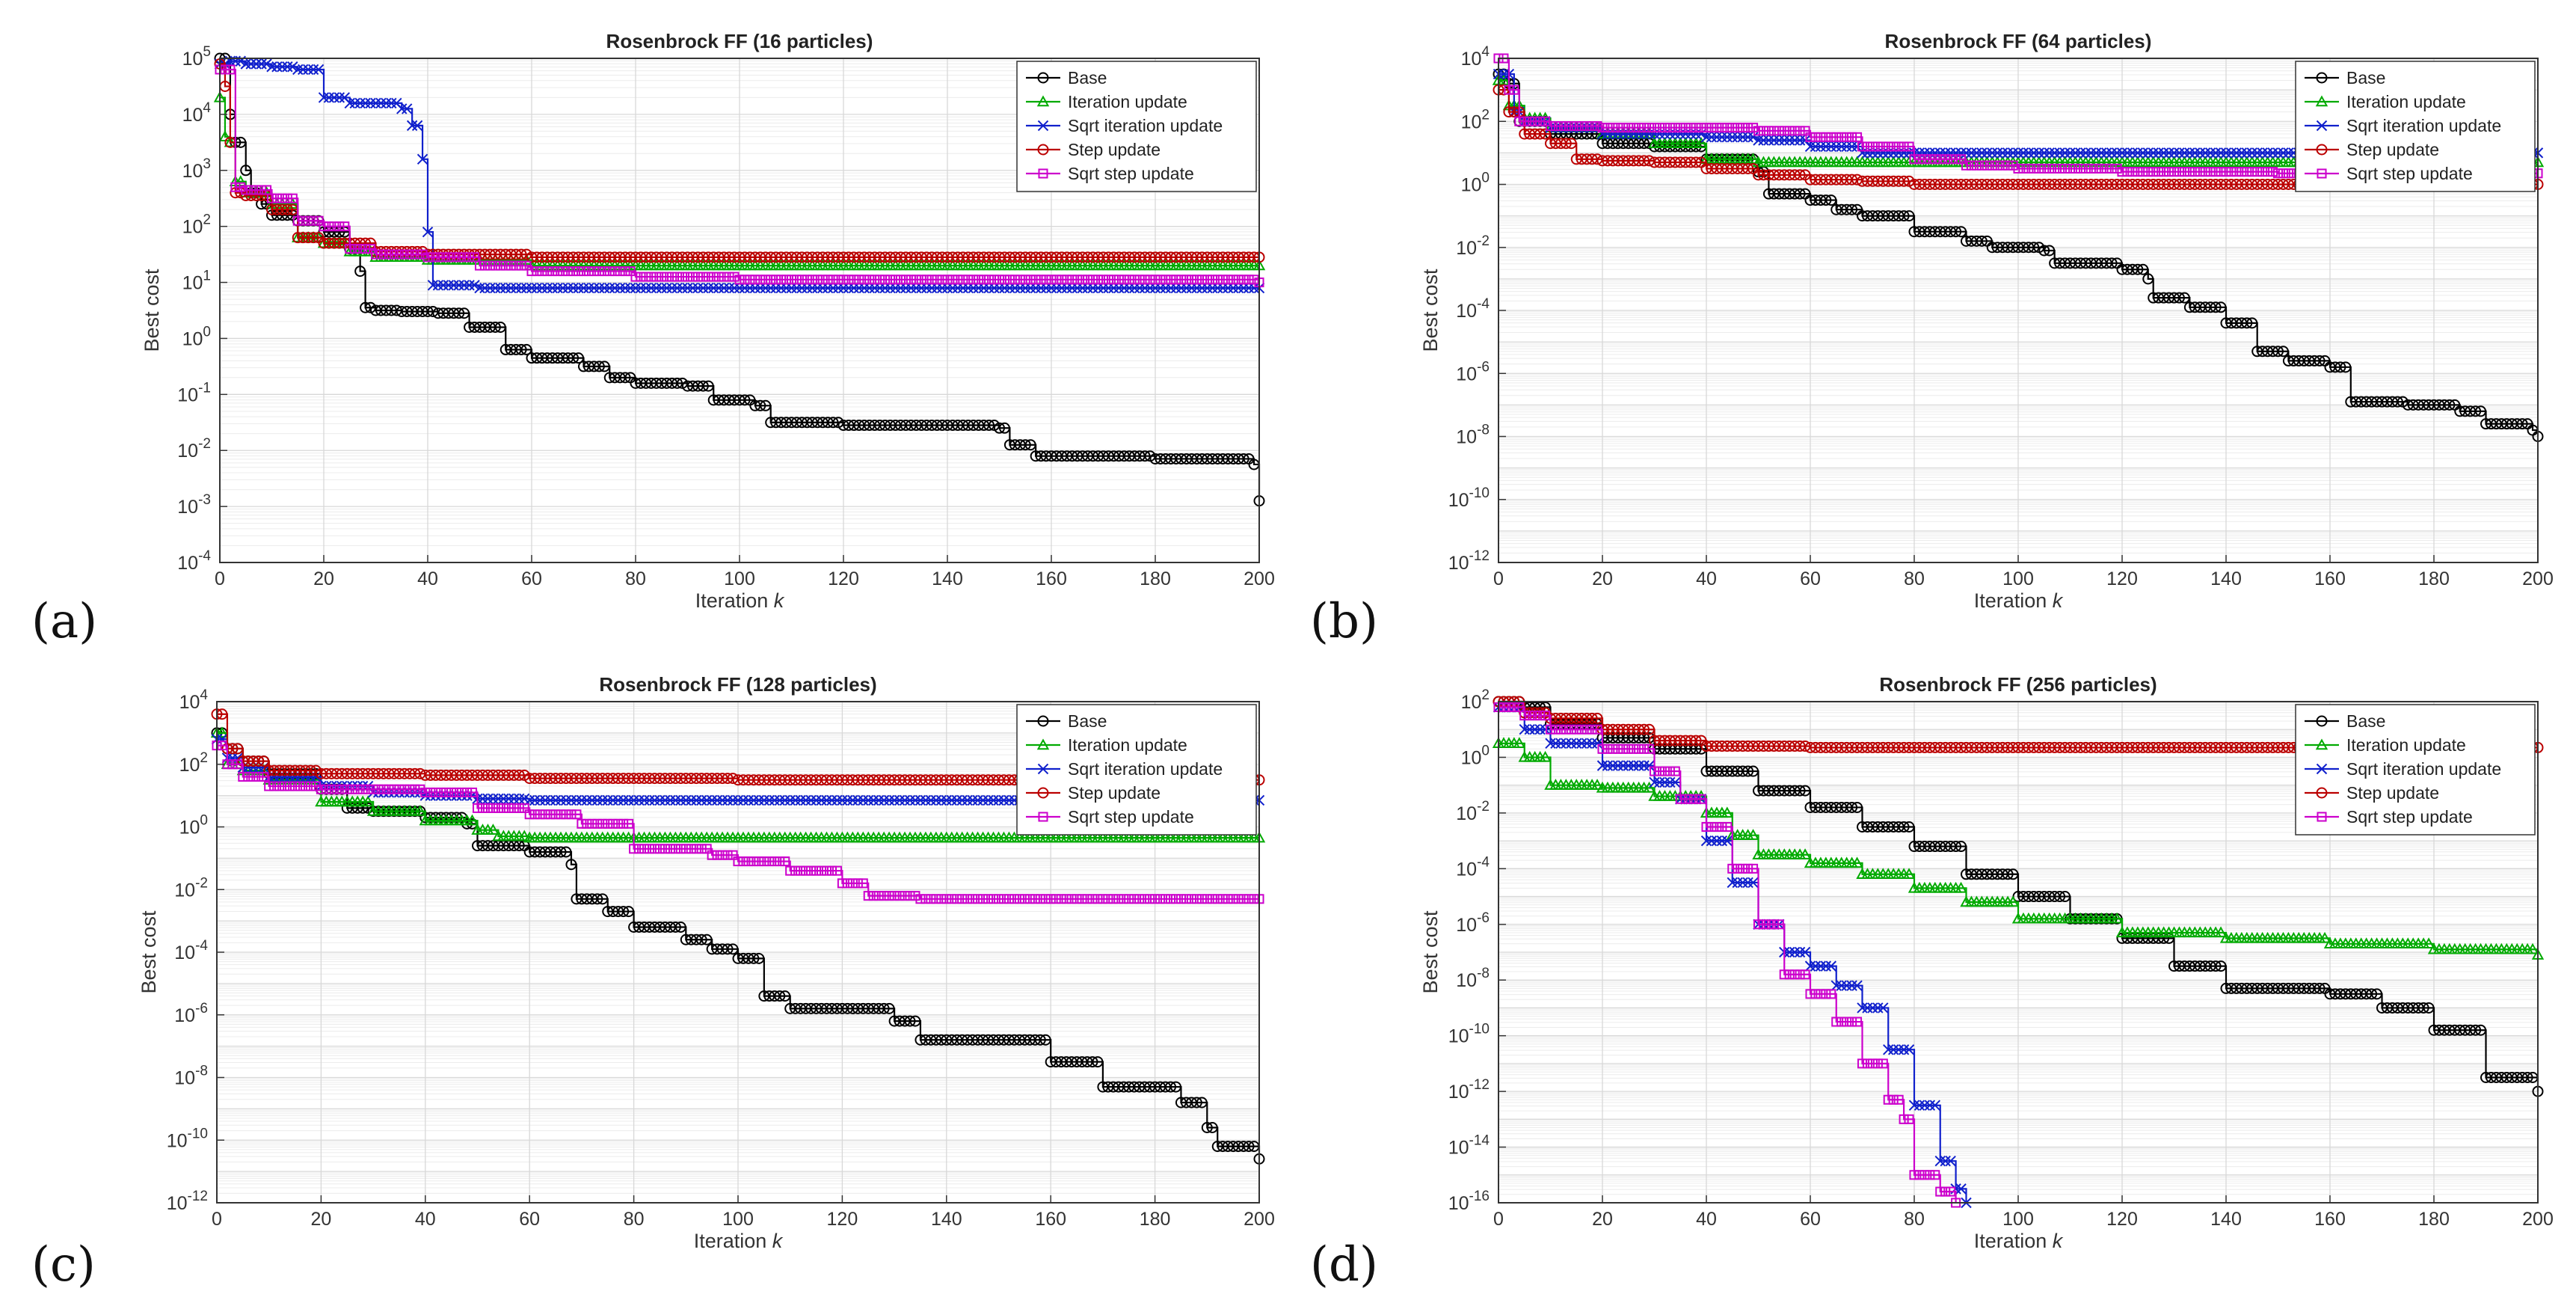  What do you see at coordinates (738, 1219) in the screenshot?
I see `x-tick-label: 100` at bounding box center [738, 1219].